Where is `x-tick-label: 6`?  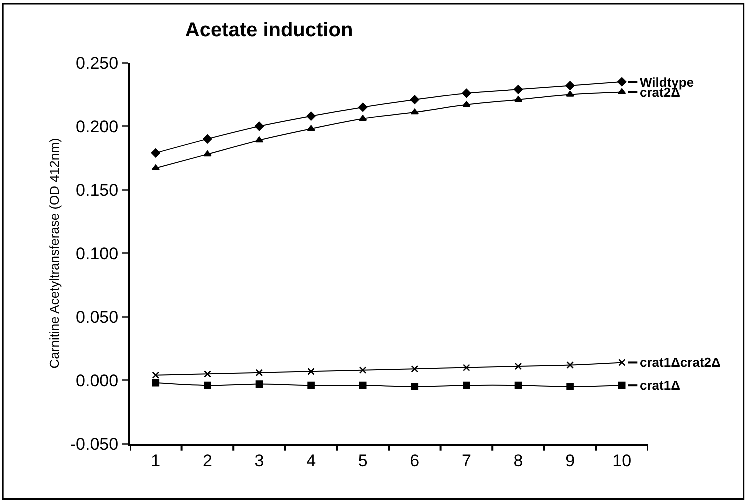 x-tick-label: 6 is located at coordinates (415, 460).